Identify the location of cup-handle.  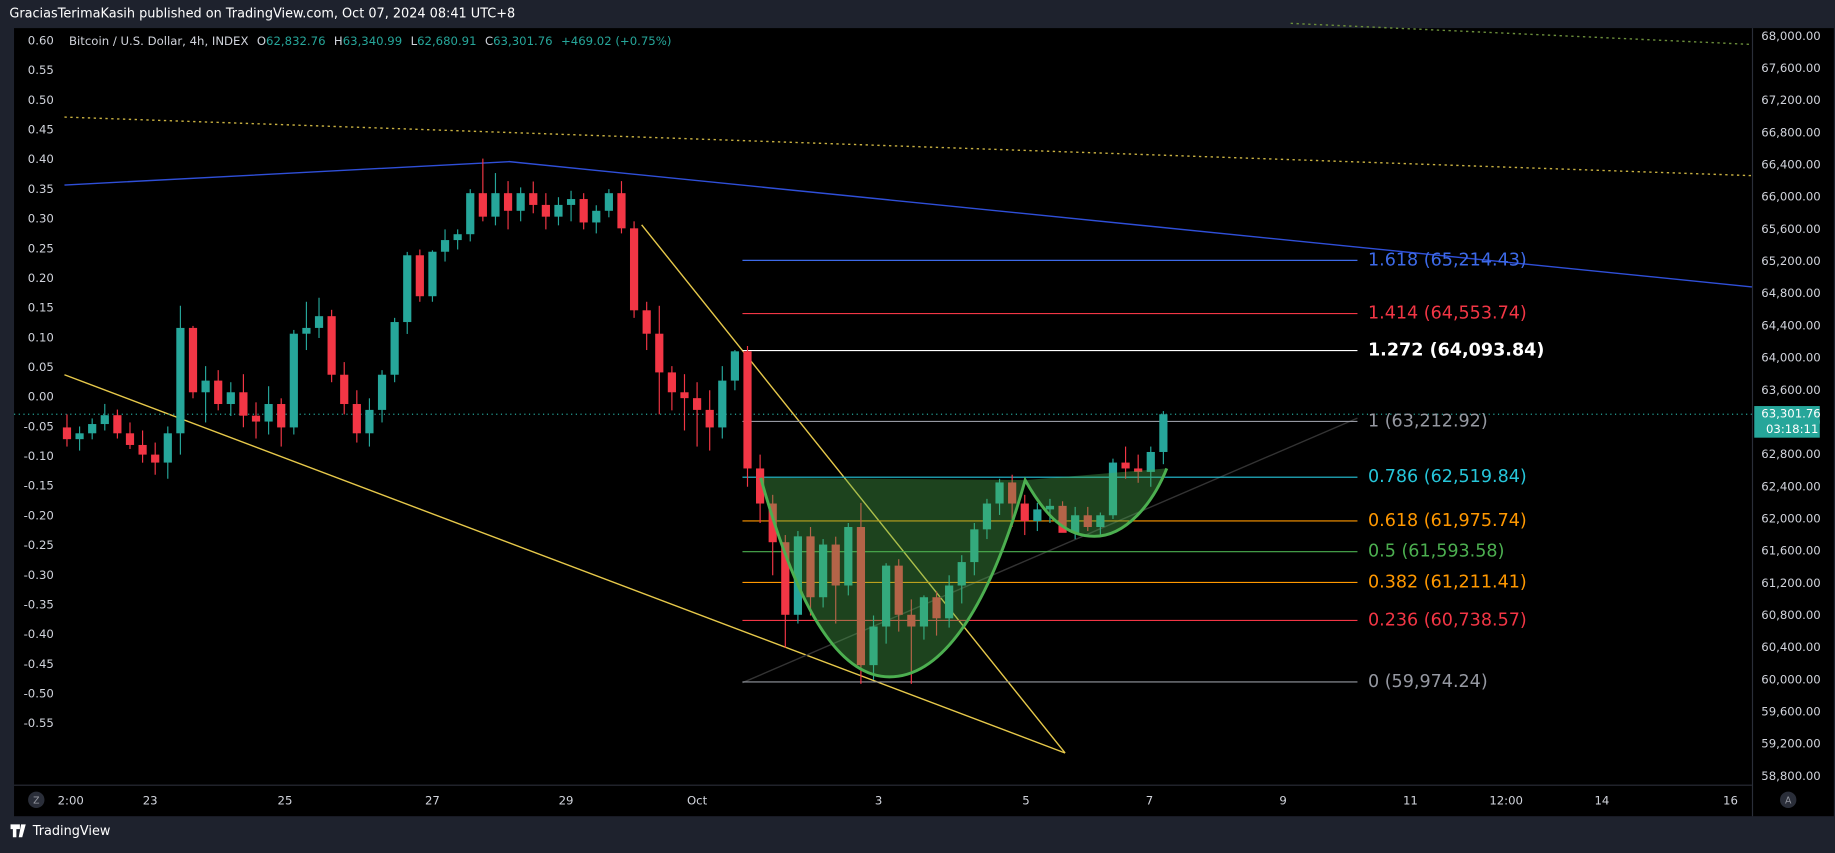
(964, 573).